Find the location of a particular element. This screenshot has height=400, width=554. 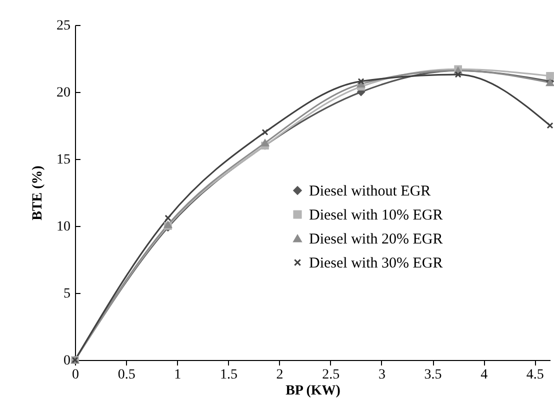

y-tick-label: 0 is located at coordinates (67, 361).